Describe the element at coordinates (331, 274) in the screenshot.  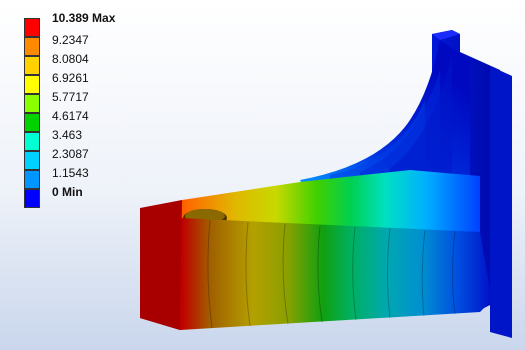
I see `contour-lines` at that location.